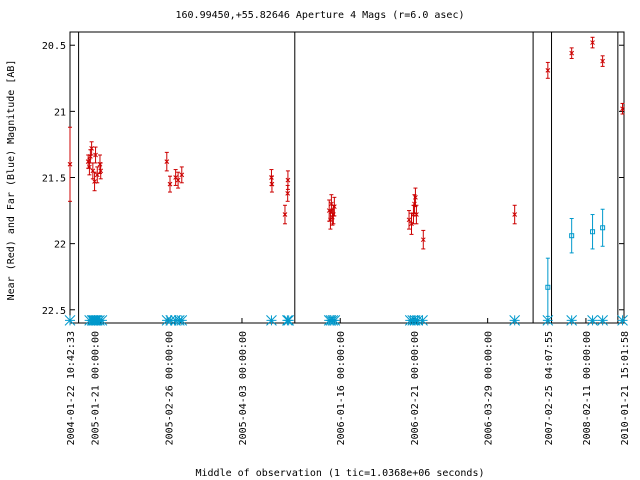  Describe the element at coordinates (243, 388) in the screenshot. I see `x-tick-label: 2005-04-03 00:00:00` at that location.